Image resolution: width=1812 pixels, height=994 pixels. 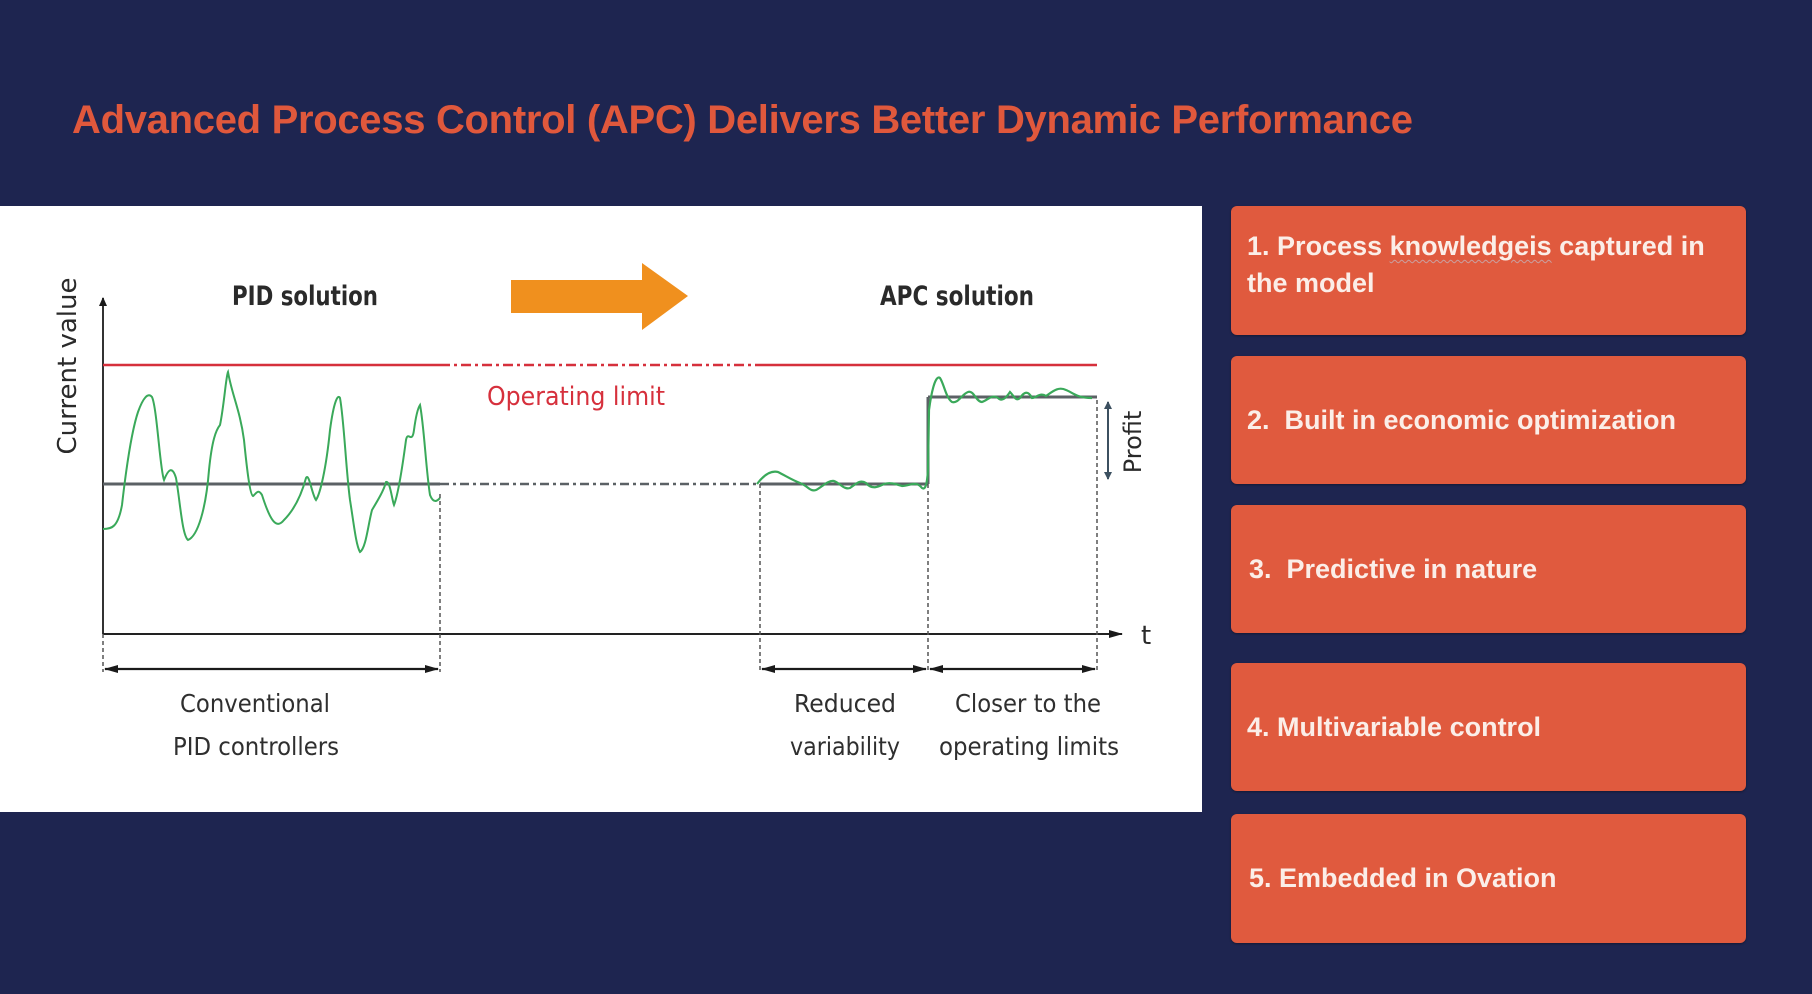 I want to click on benefit-card-predictive: 3. Predictive in nature, so click(x=1488, y=569).